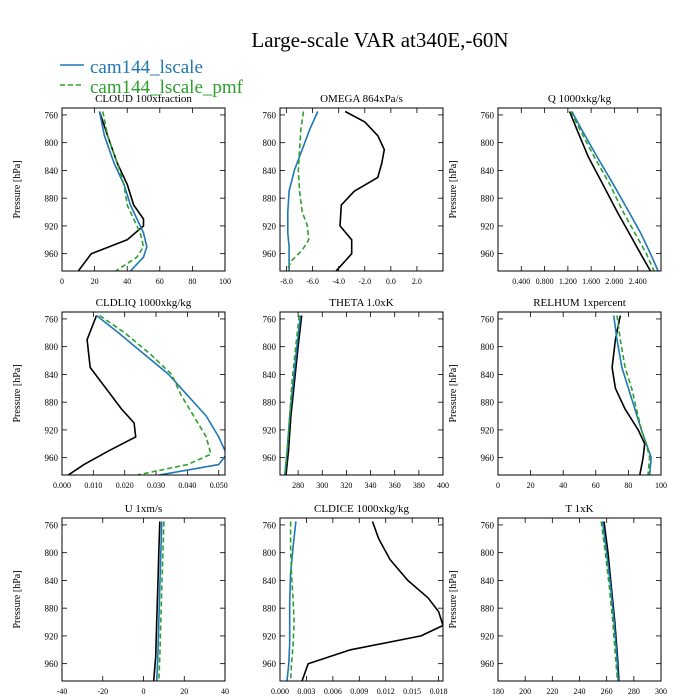  What do you see at coordinates (125, 485) in the screenshot?
I see `x-tick-label: 0.020` at bounding box center [125, 485].